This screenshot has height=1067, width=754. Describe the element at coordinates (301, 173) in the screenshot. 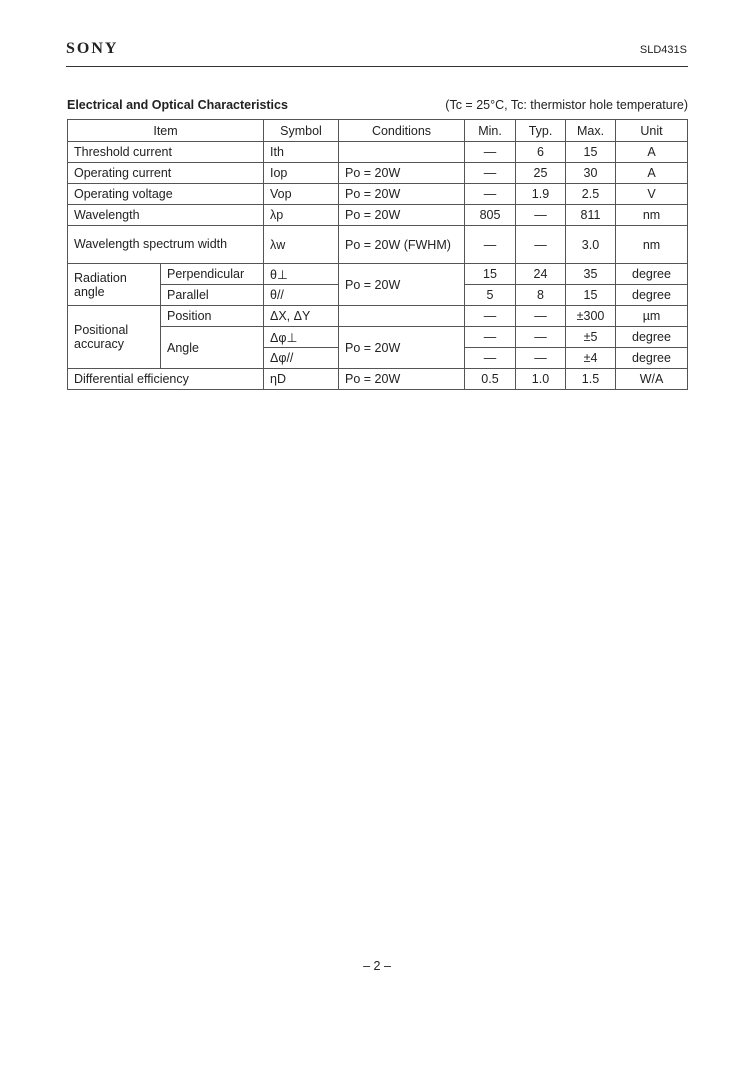

I see `symbol-cell: Iop` at that location.